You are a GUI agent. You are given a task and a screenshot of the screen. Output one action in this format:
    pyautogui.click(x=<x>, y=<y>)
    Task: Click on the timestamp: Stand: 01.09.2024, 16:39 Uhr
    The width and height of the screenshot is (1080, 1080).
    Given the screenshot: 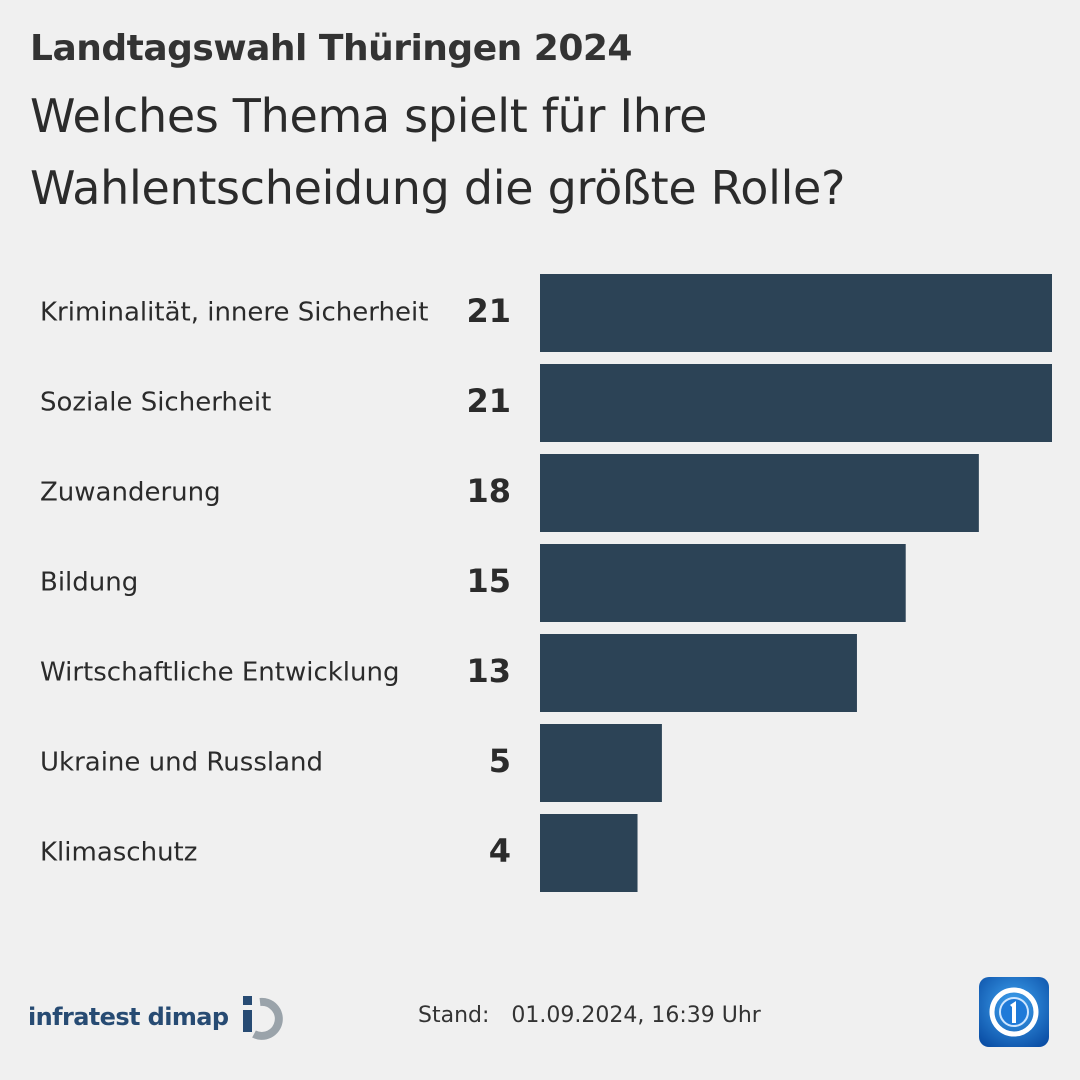 What is the action you would take?
    pyautogui.click(x=589, y=1015)
    